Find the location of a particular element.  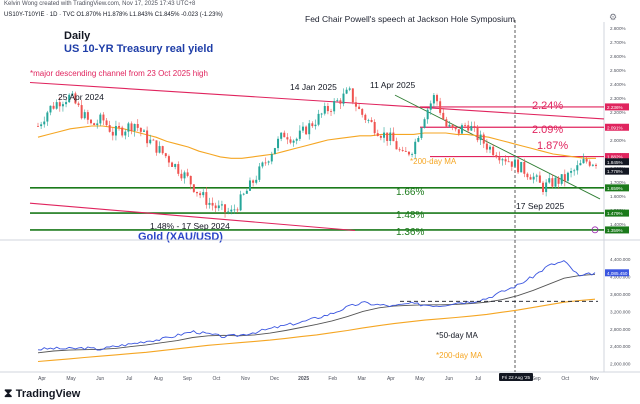

level-label-166: 1.66% is located at coordinates (410, 192).